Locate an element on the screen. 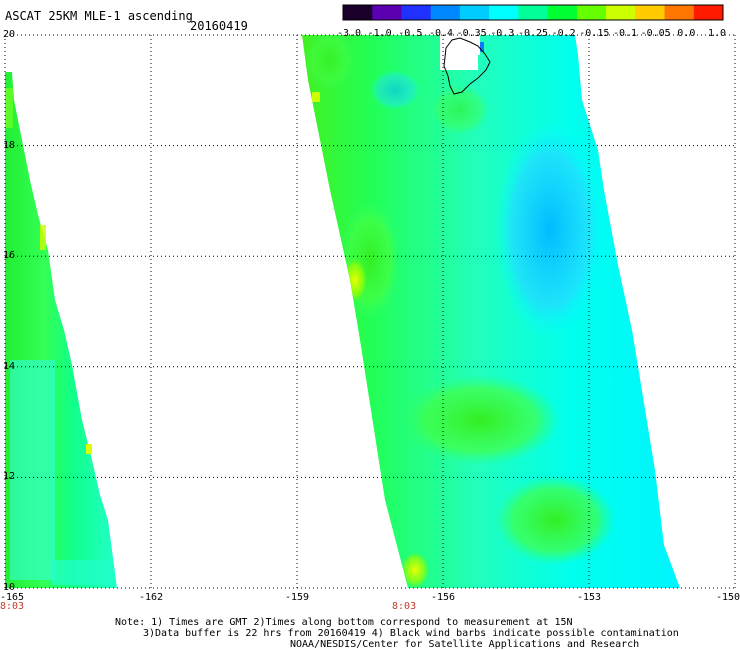 The height and width of the screenshot is (650, 740). colorbar-tick-label: -1.0 is located at coordinates (379, 33).